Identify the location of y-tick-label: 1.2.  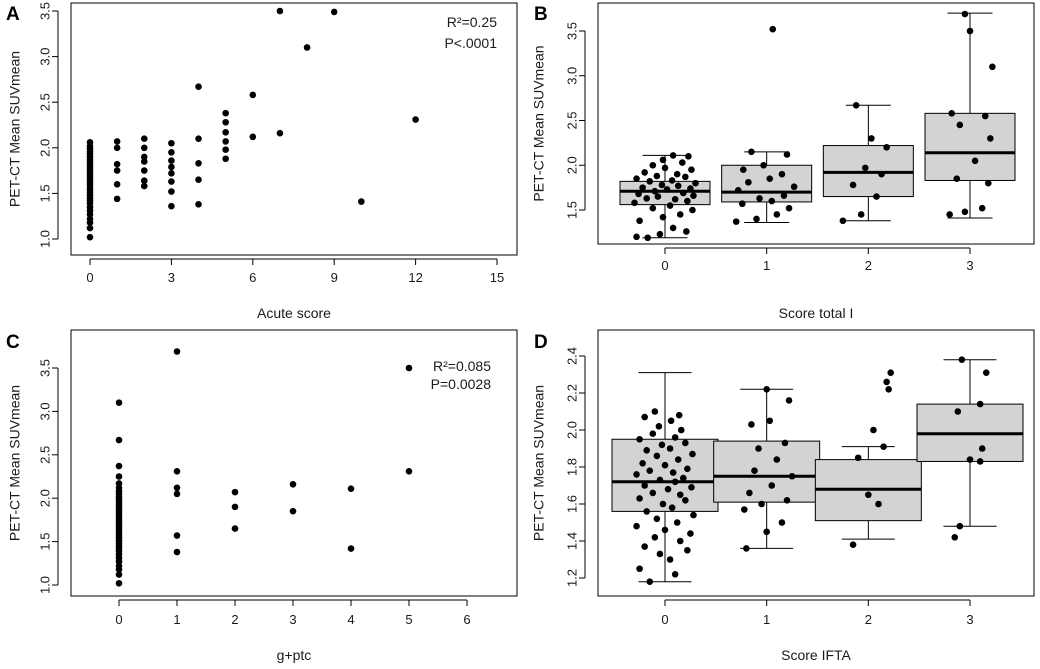
(571, 578).